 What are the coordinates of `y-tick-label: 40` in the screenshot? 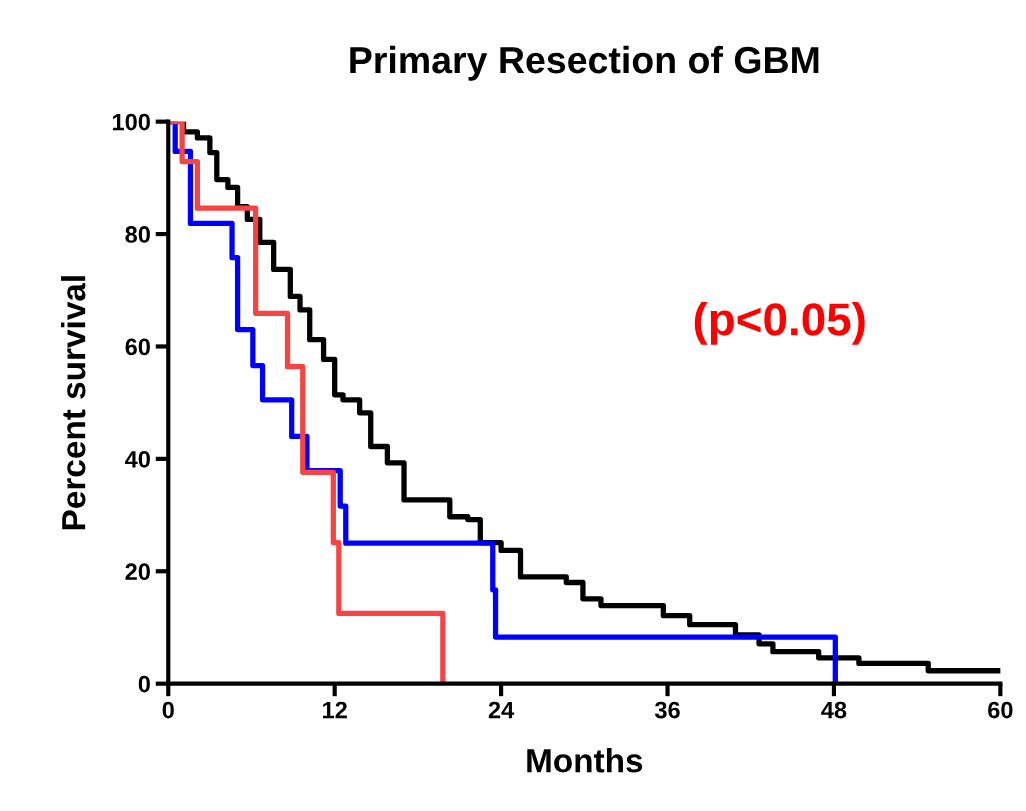 It's located at (137, 459).